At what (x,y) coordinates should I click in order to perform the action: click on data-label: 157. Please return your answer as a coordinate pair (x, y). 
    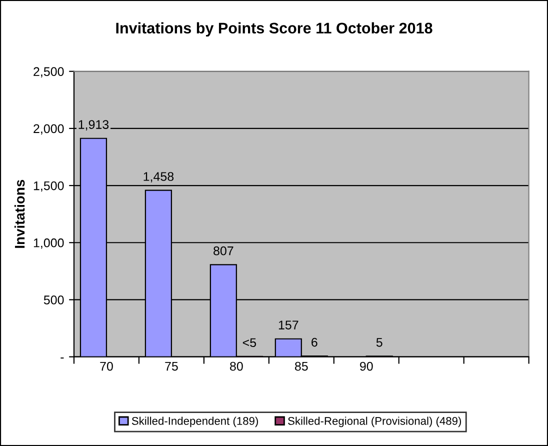
    Looking at the image, I should click on (288, 325).